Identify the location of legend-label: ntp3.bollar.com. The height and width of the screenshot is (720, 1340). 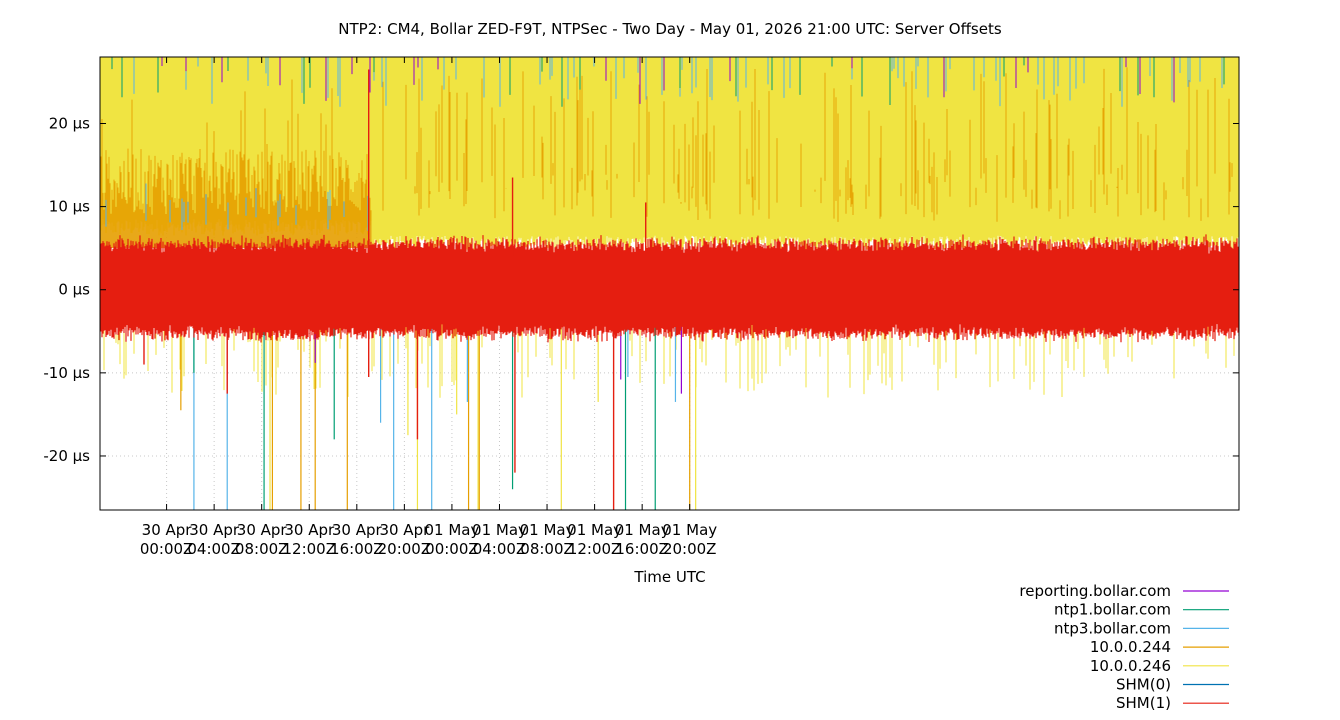
(1112, 628).